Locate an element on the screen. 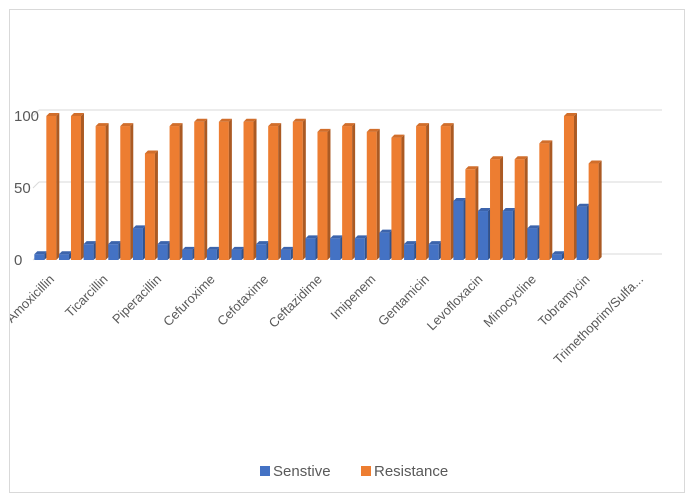 The image size is (694, 502). legend: Senstive Resistance is located at coordinates (354, 471).